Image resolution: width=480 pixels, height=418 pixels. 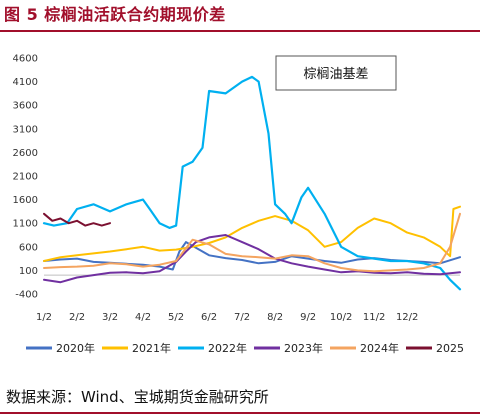 I want to click on chart-annotation: 棕榈油基差, so click(x=336, y=73).